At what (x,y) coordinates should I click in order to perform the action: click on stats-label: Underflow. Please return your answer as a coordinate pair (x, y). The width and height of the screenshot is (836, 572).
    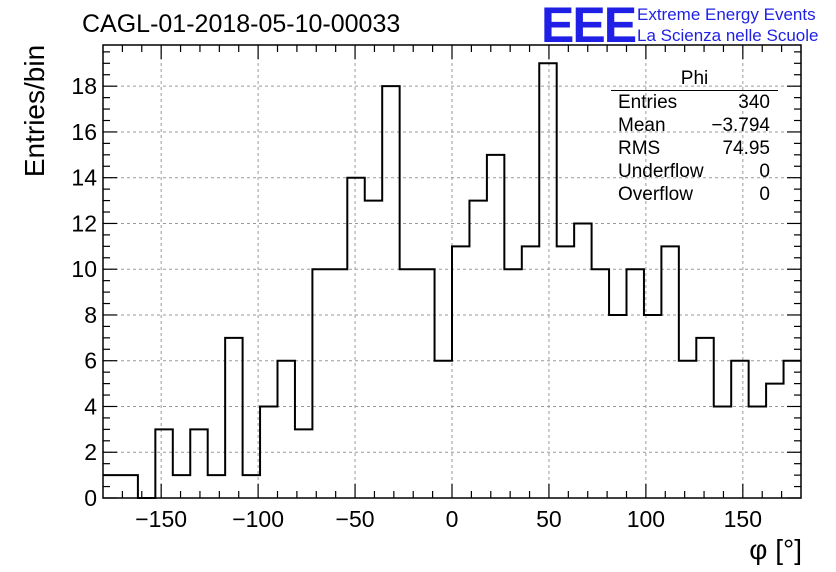
    Looking at the image, I should click on (661, 171).